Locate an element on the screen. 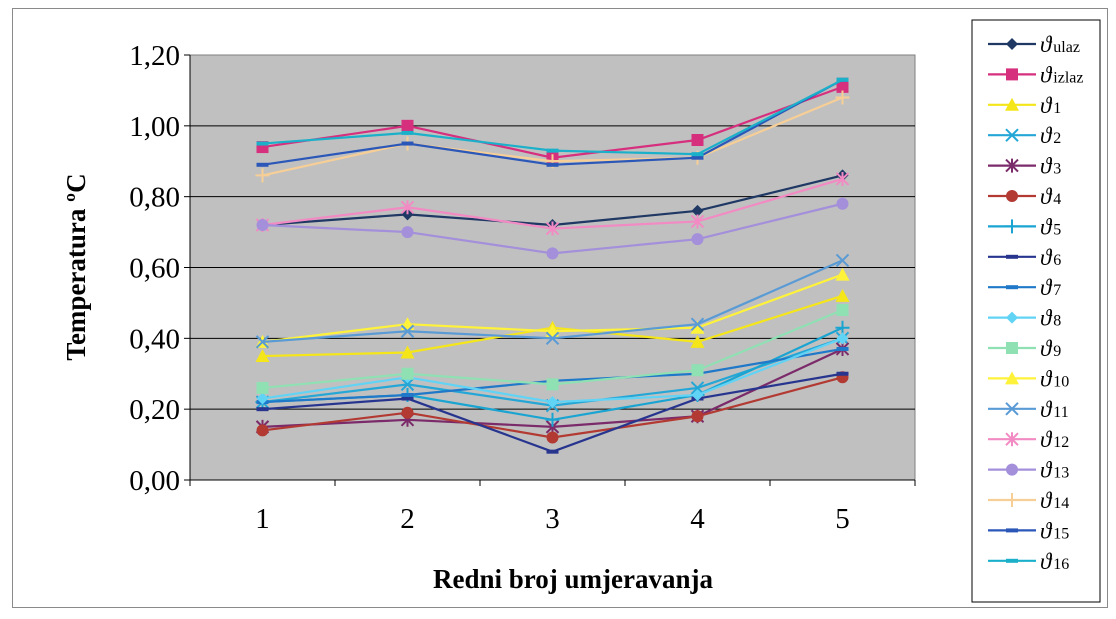  y-tick-label: 0,80 is located at coordinates (154, 198).